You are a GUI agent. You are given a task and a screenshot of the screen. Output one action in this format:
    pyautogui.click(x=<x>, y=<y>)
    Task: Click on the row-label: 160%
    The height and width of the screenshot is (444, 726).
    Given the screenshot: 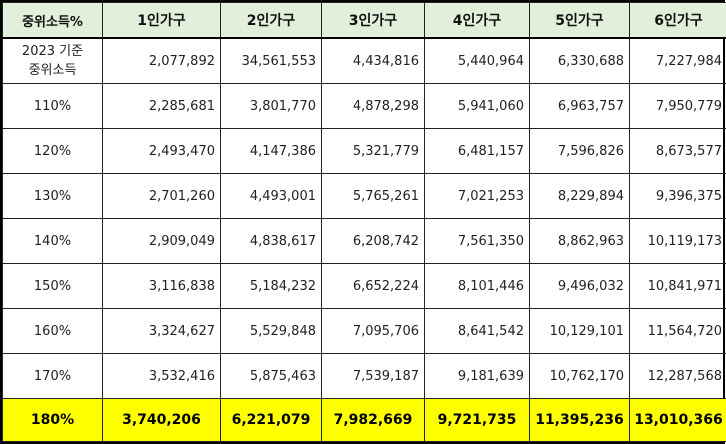 What is the action you would take?
    pyautogui.click(x=53, y=331)
    